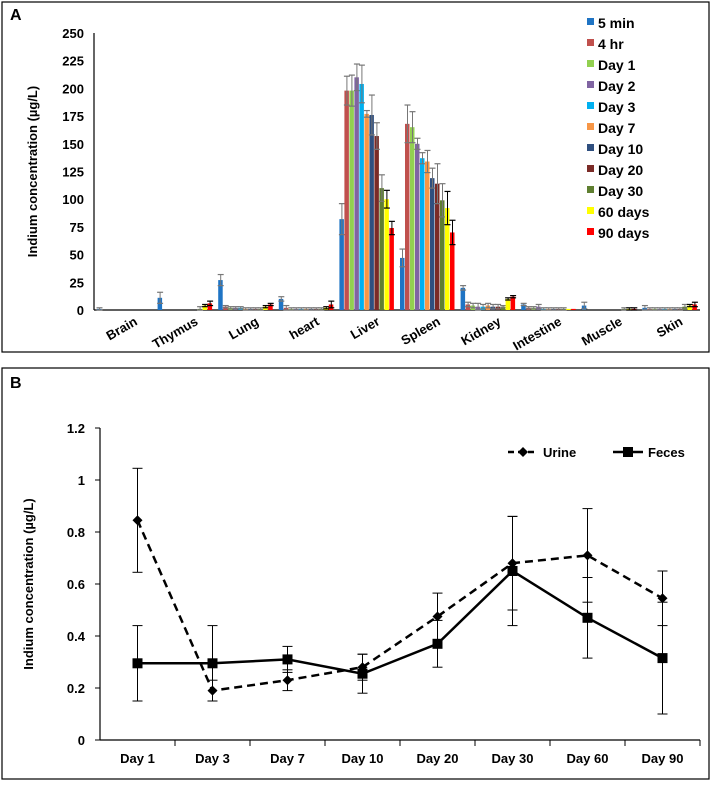  I want to click on legend-label: Day 3, so click(617, 107).